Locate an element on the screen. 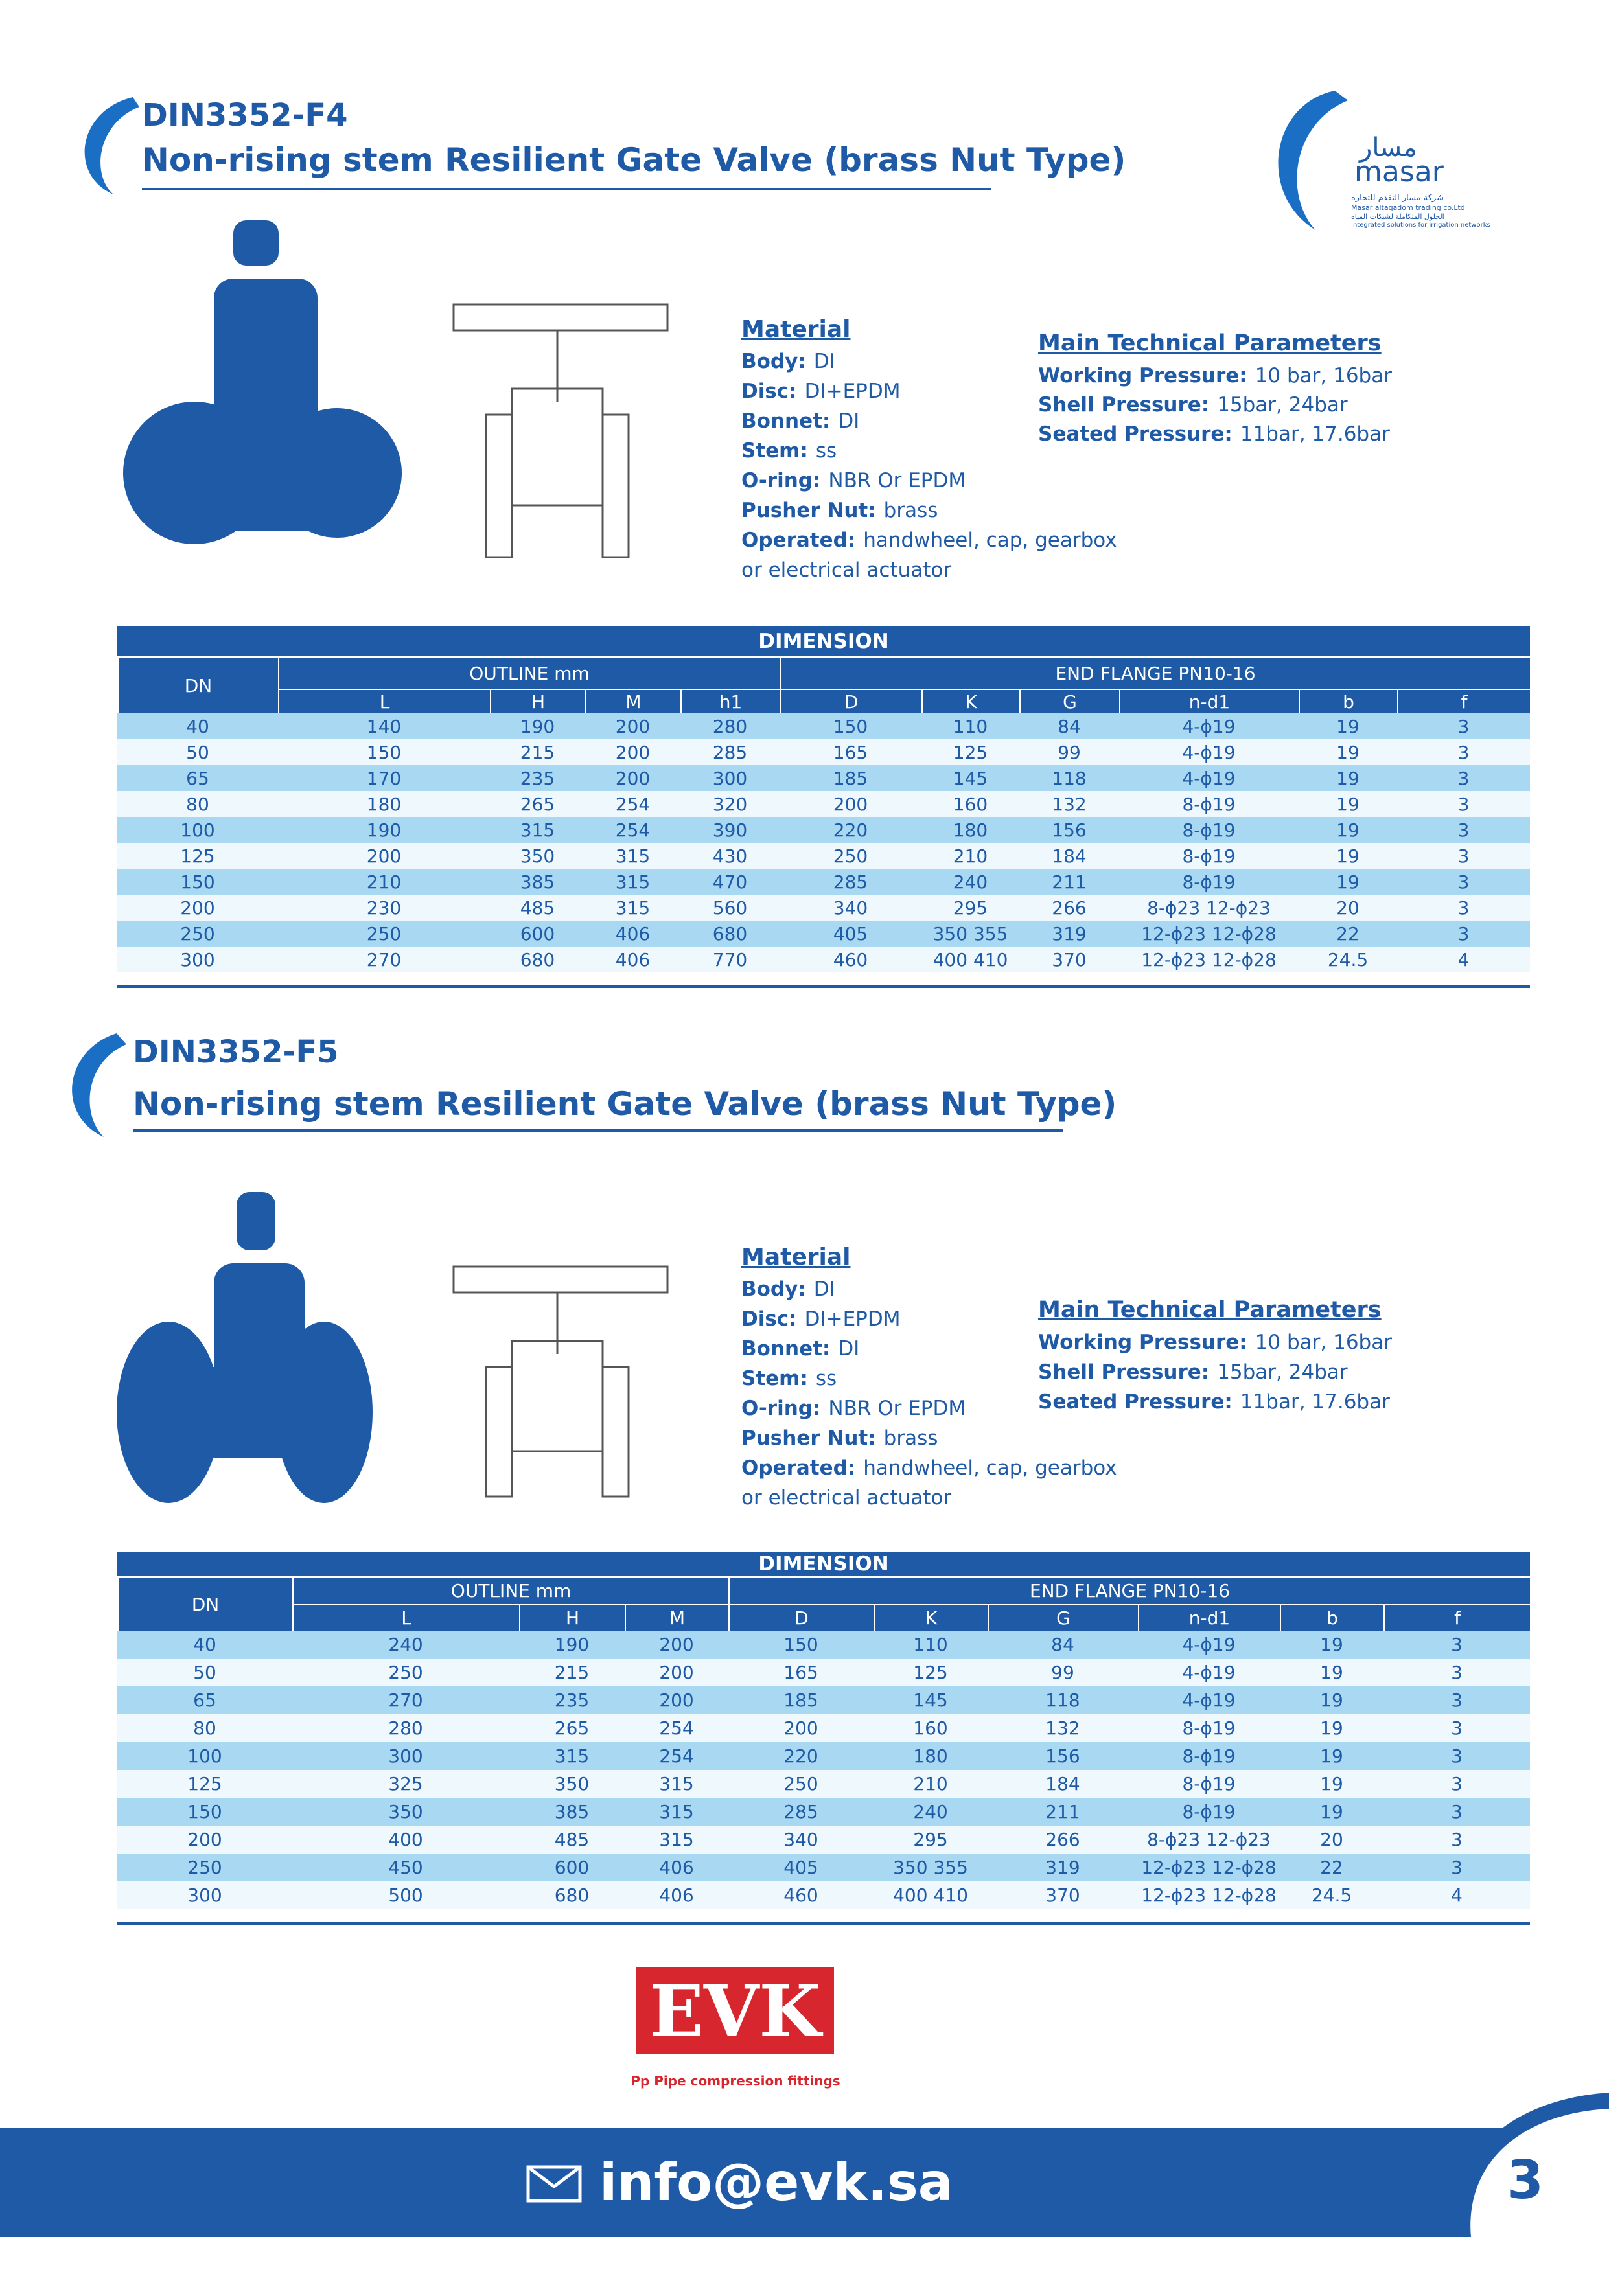 This screenshot has width=1609, height=2296. table-cell: 65 is located at coordinates (197, 778).